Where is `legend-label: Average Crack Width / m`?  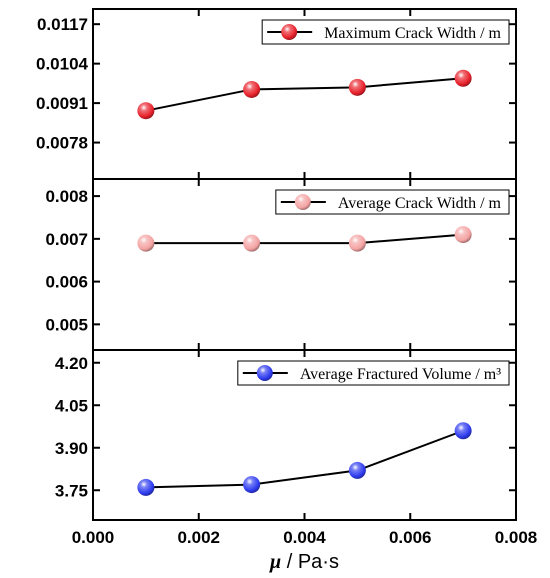 legend-label: Average Crack Width / m is located at coordinates (420, 203).